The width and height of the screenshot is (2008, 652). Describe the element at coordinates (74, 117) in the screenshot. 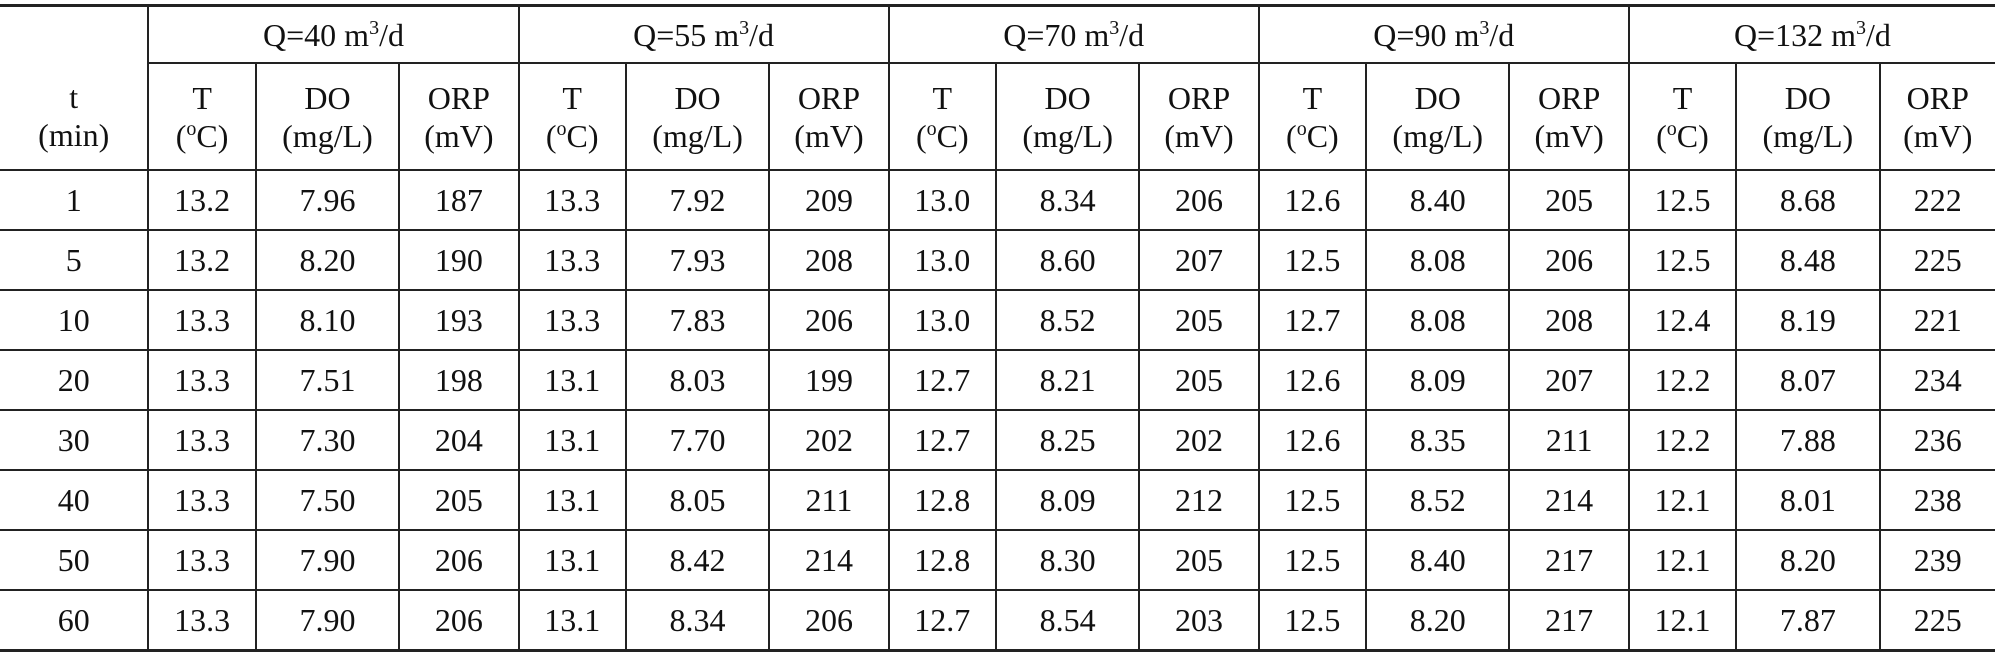

I see `time-header: t (min)` at that location.